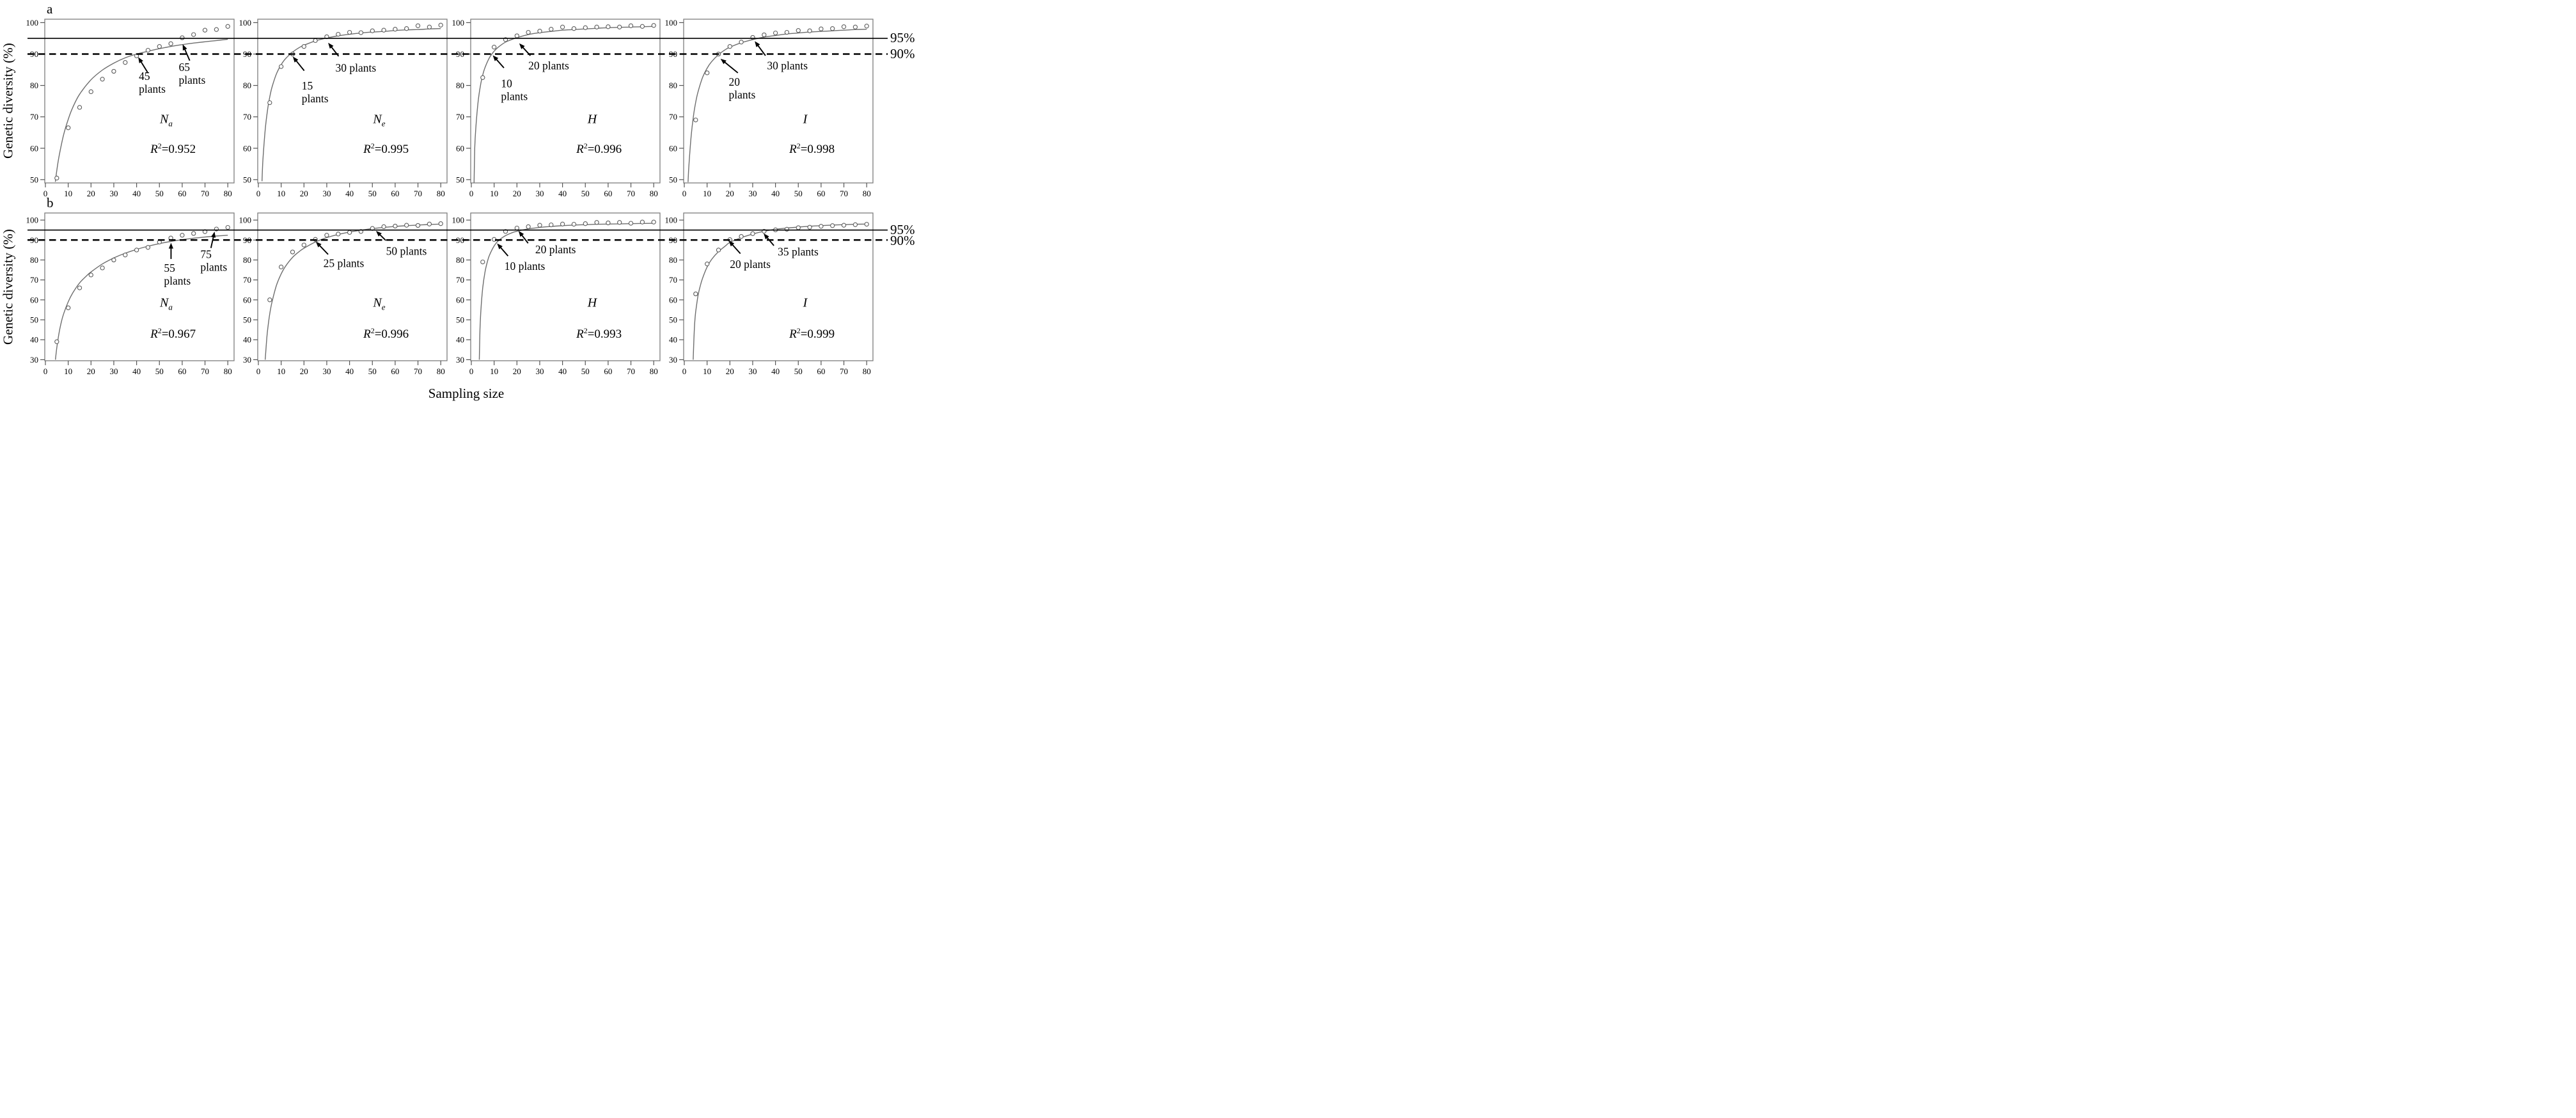 This screenshot has height=1118, width=2576. Describe the element at coordinates (406, 251) in the screenshot. I see `annotation-text: 50 plants` at that location.